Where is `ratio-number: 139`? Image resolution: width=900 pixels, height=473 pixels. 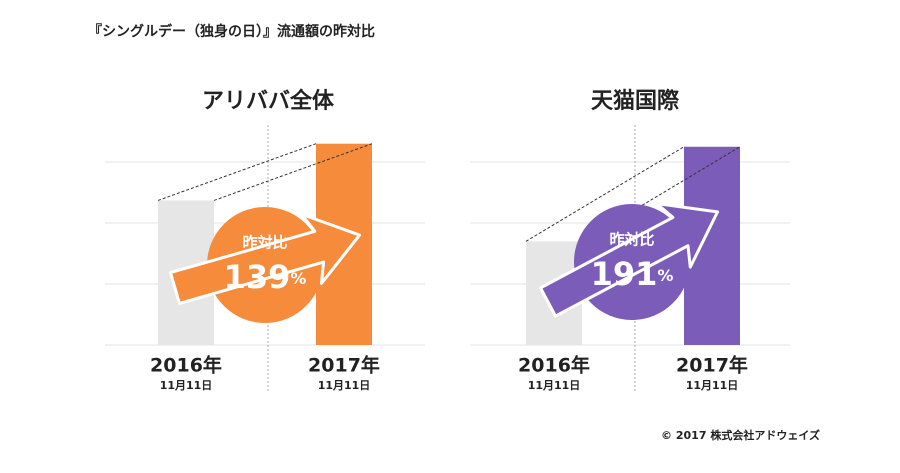 ratio-number: 139 is located at coordinates (257, 277).